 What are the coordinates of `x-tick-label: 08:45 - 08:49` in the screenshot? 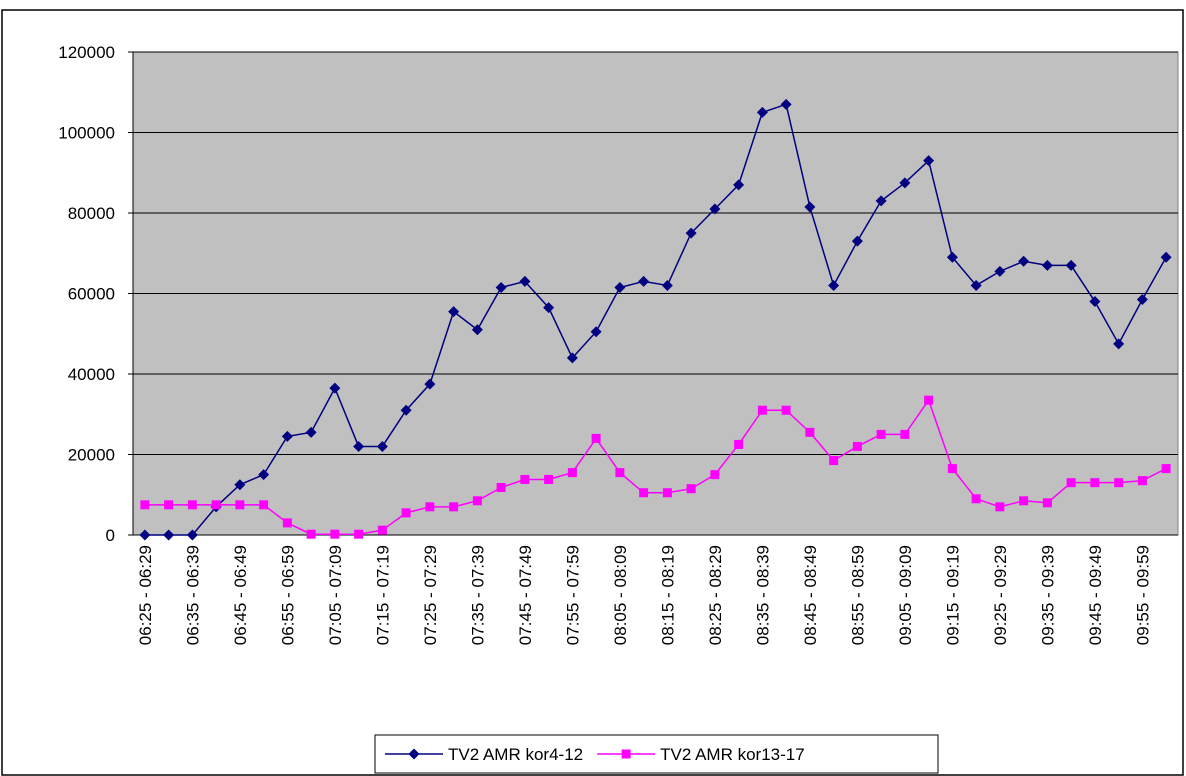 It's located at (810, 595).